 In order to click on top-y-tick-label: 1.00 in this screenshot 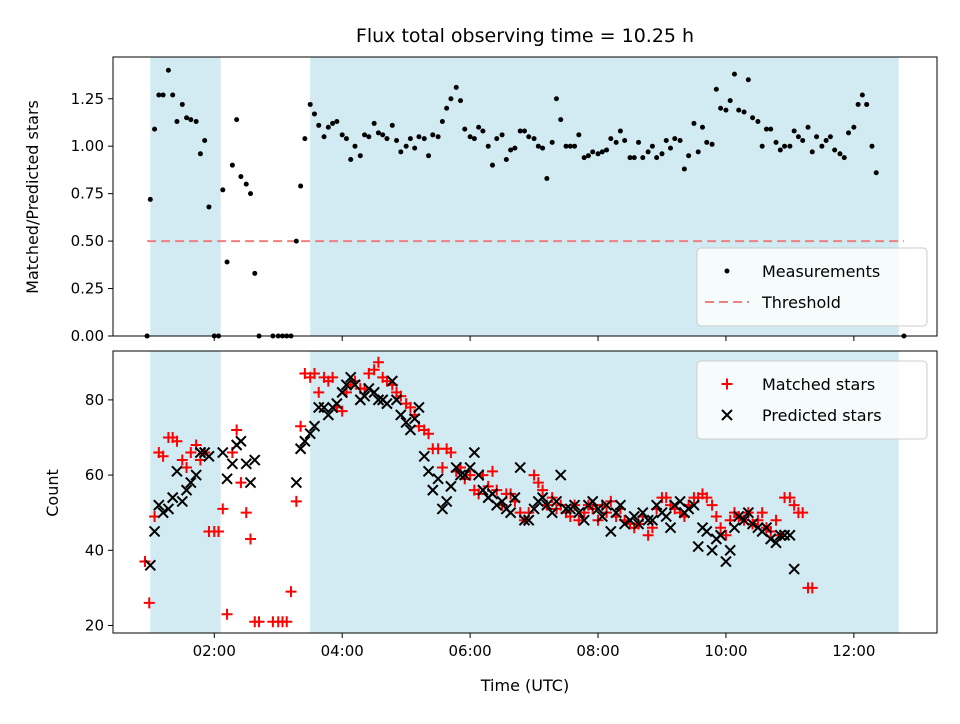, I will do `click(87, 146)`.